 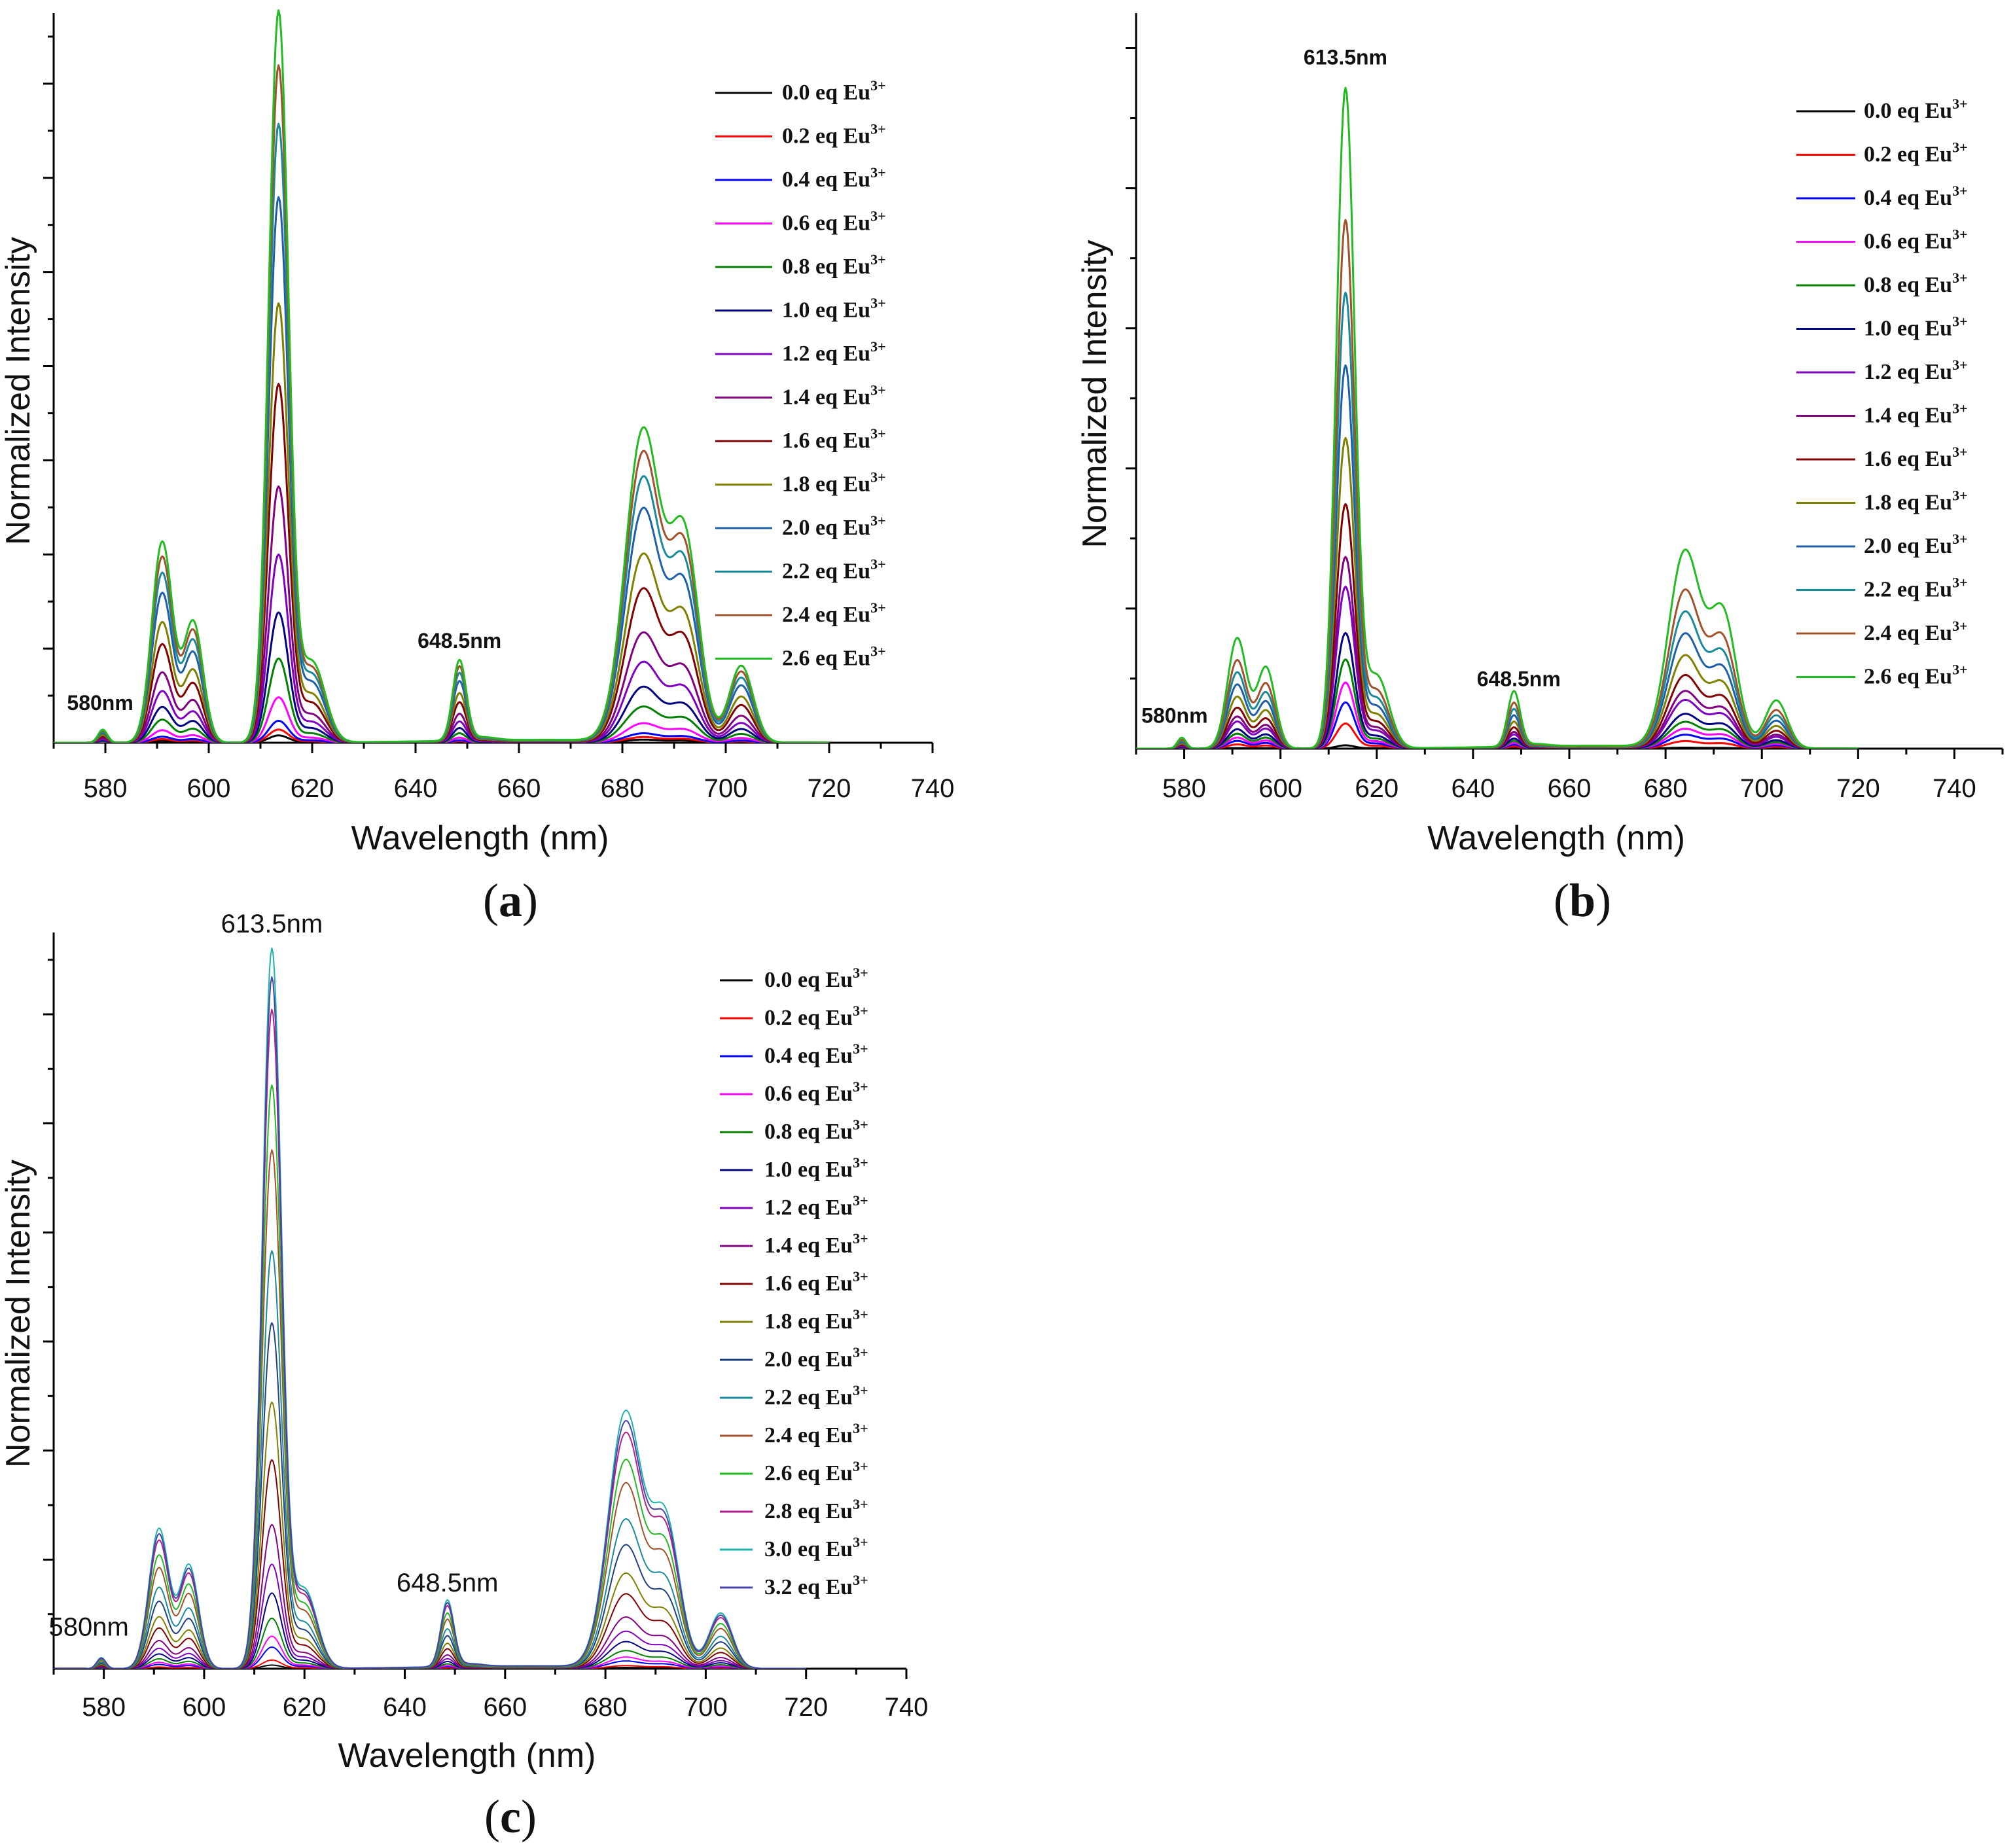 What do you see at coordinates (1908, 111) in the screenshot?
I see `legend-label: 0.0 eq Eu` at bounding box center [1908, 111].